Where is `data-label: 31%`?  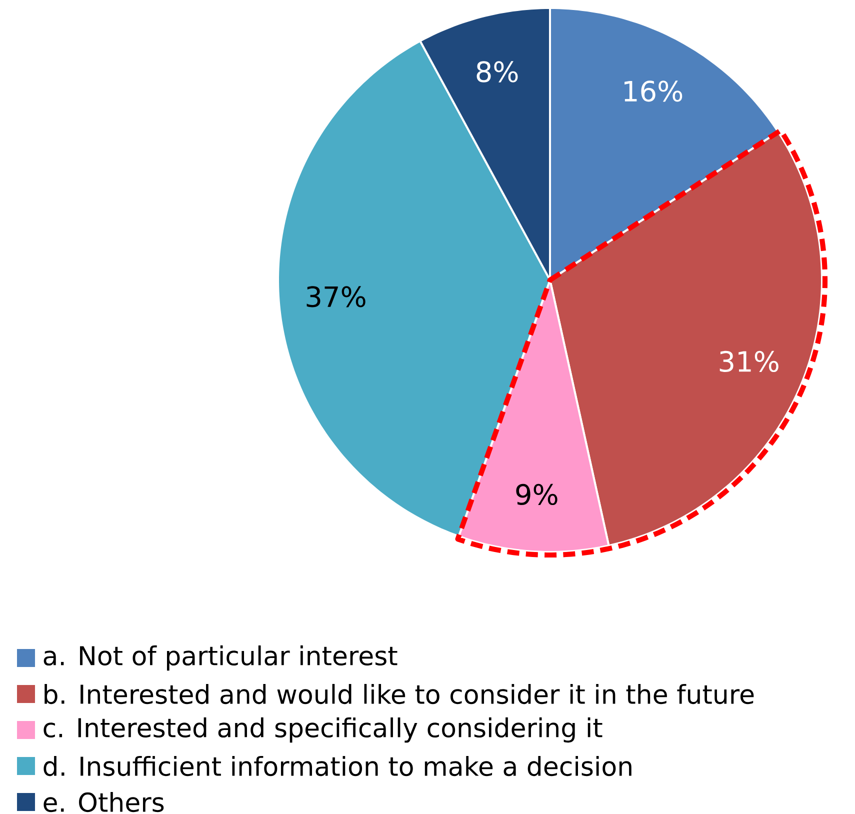
data-label: 31% is located at coordinates (749, 361).